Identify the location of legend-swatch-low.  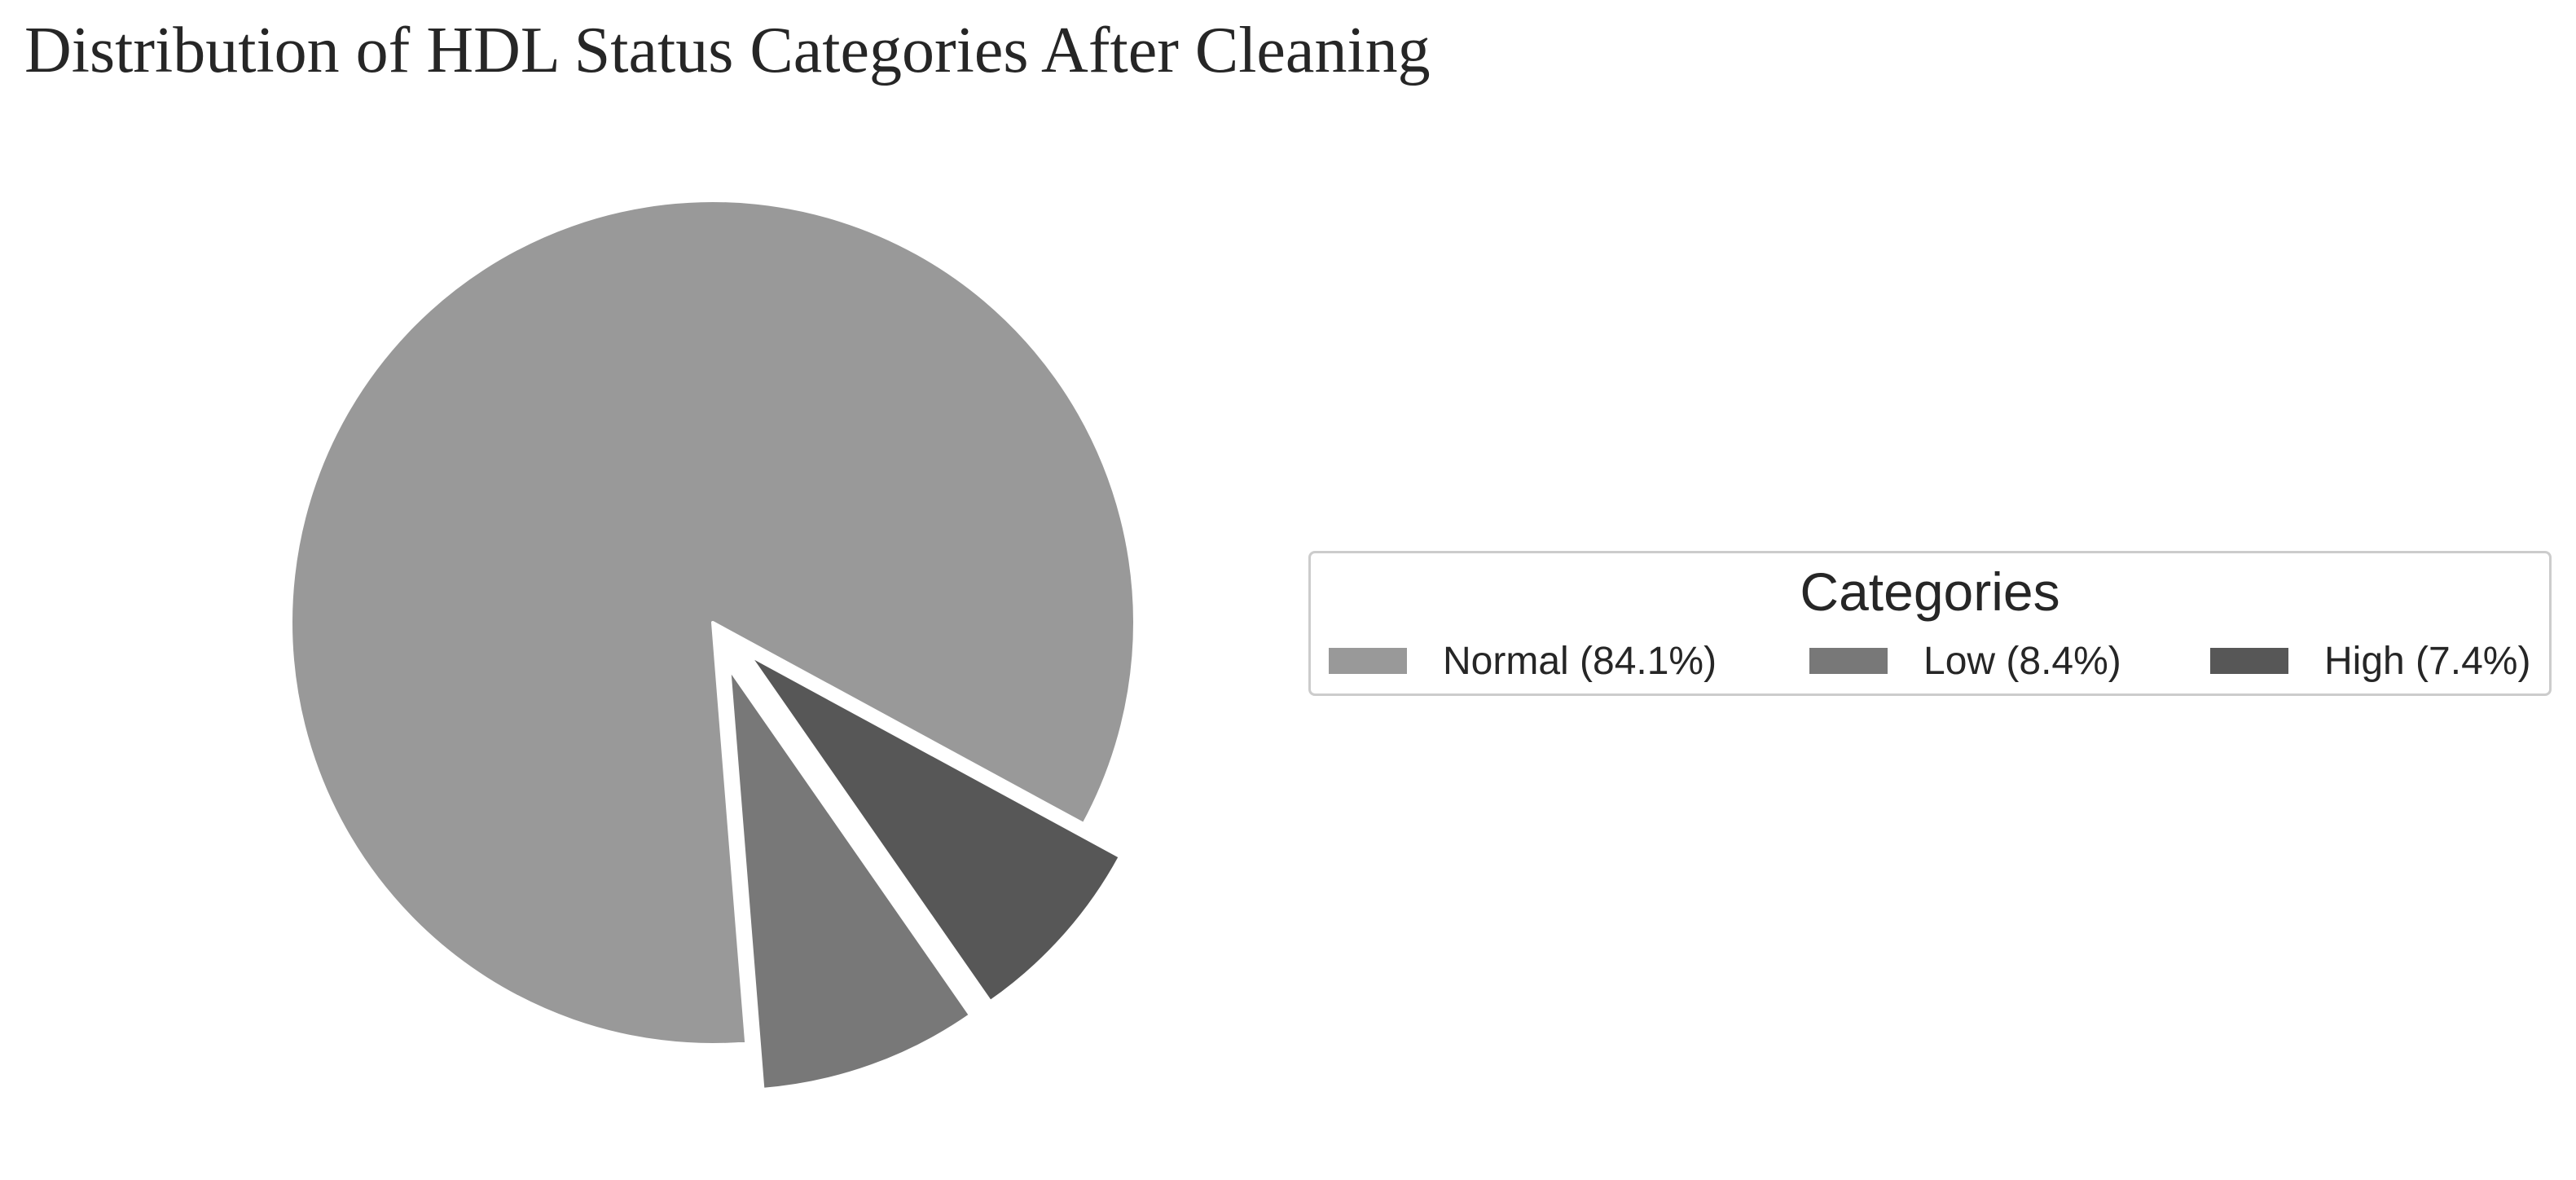
(1848, 661).